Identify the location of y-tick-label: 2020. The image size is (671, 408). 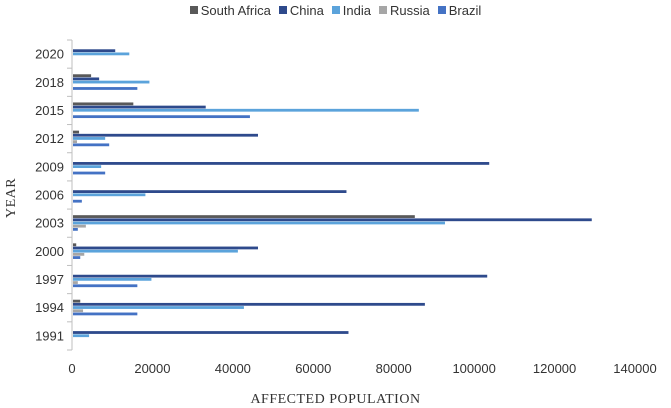
(49, 54).